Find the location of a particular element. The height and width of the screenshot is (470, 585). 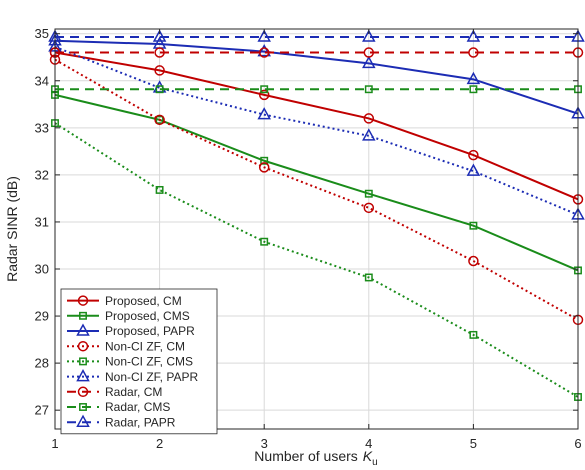

legend-label: Radar, CM is located at coordinates (133, 392).